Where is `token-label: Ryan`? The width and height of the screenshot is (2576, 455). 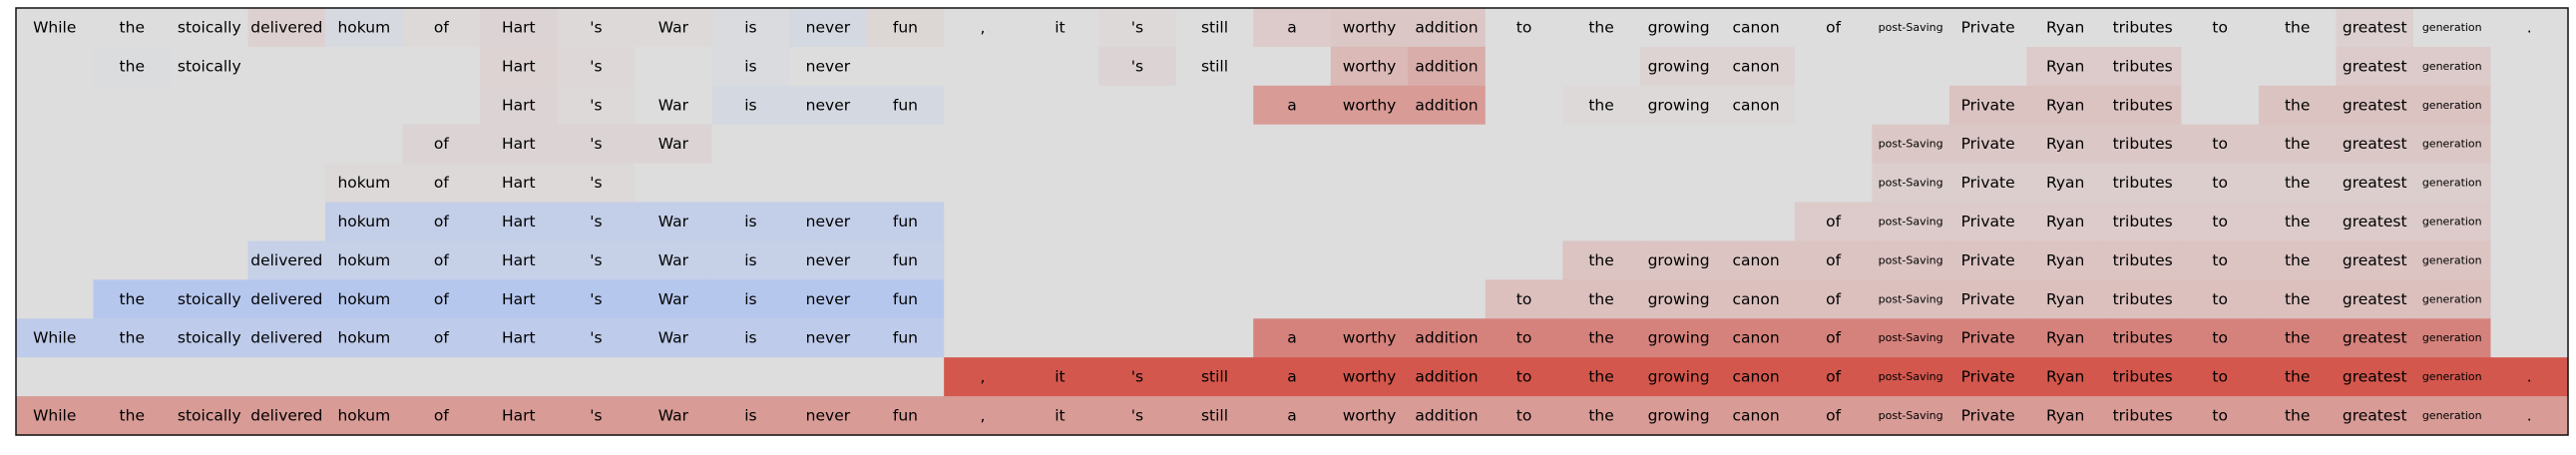
token-label: Ryan is located at coordinates (2065, 183).